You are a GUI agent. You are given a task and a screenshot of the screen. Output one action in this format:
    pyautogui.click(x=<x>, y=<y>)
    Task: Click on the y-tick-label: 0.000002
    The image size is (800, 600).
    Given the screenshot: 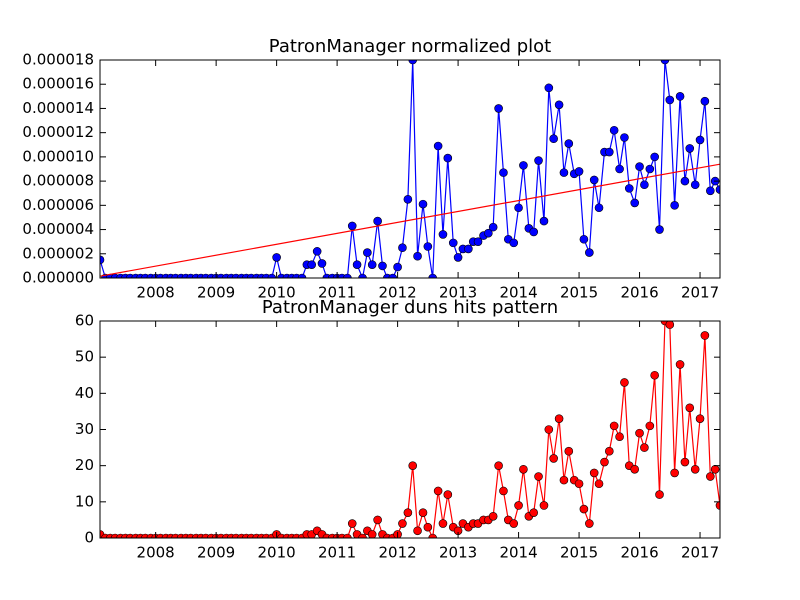 What is the action you would take?
    pyautogui.click(x=58, y=253)
    